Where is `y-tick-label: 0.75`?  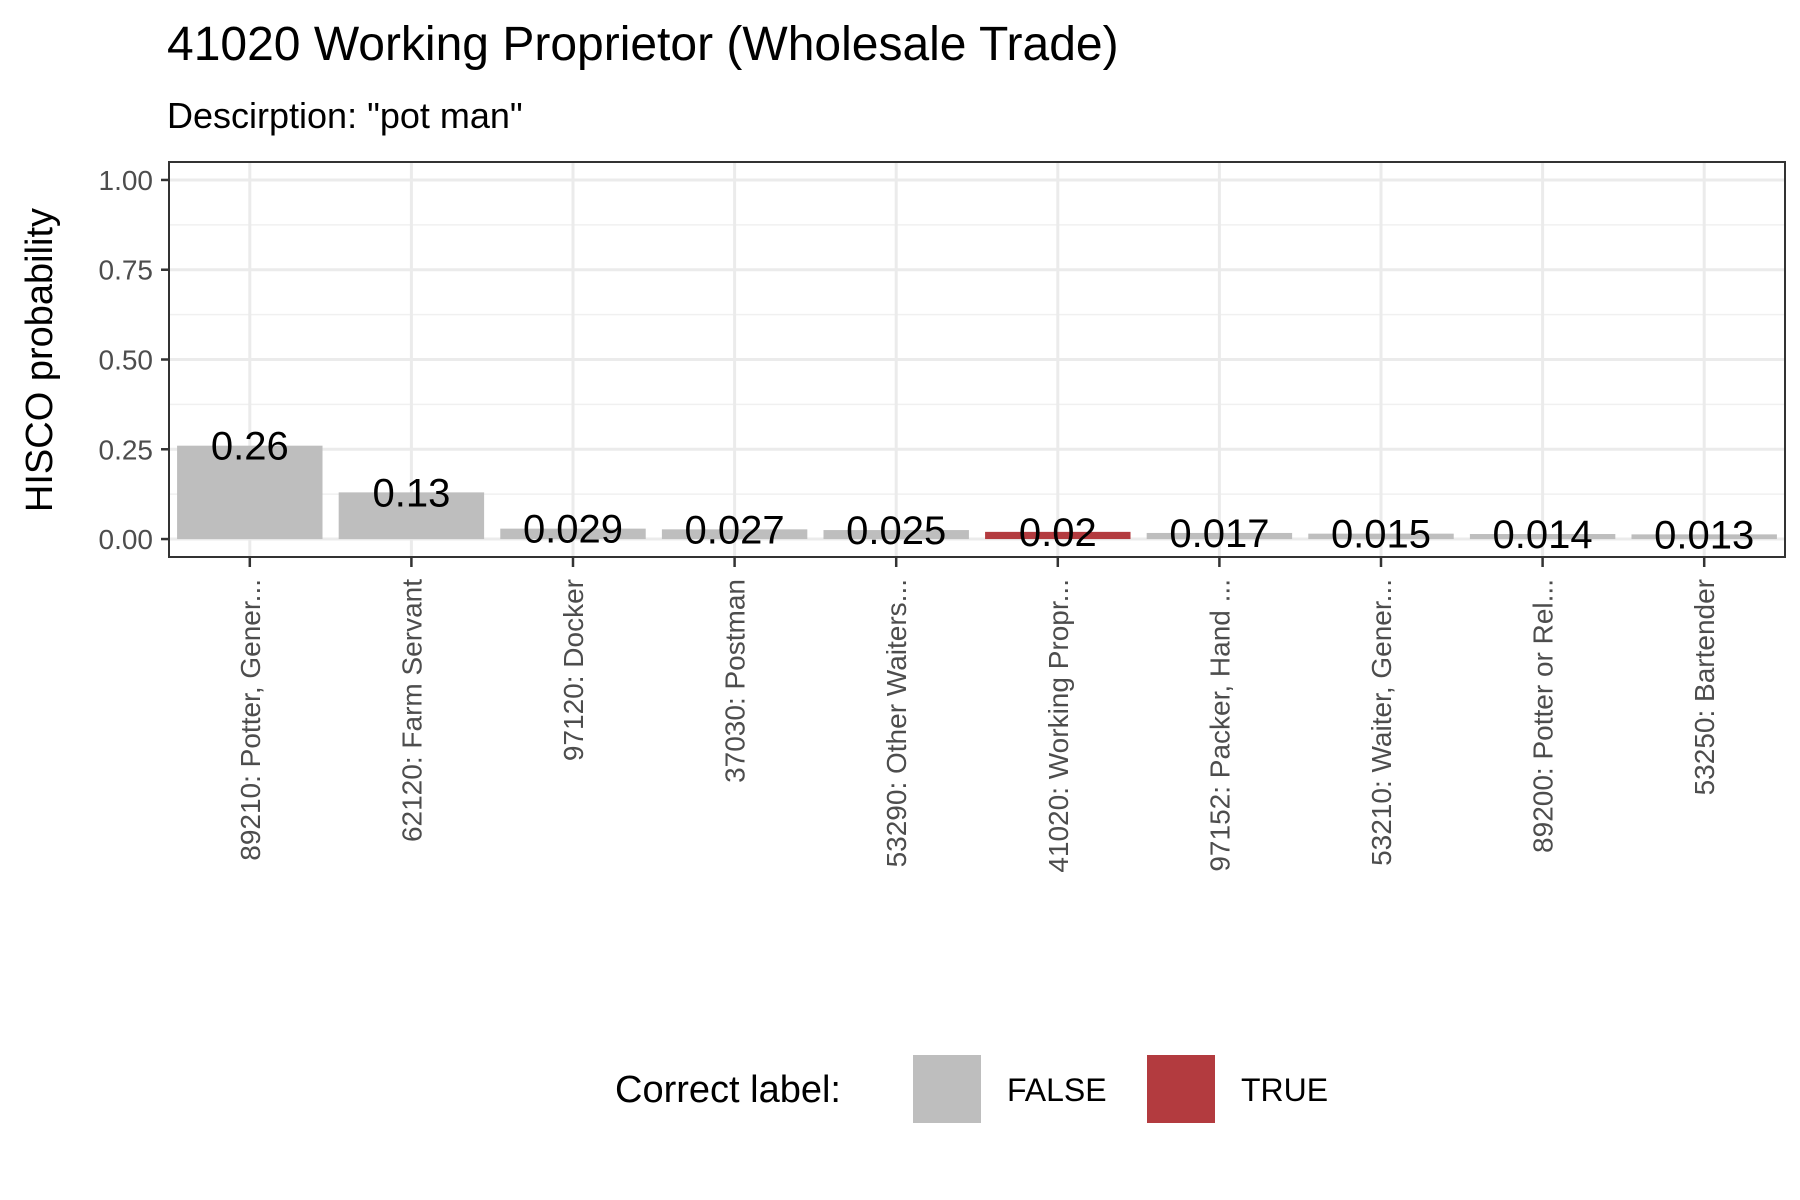 y-tick-label: 0.75 is located at coordinates (126, 270).